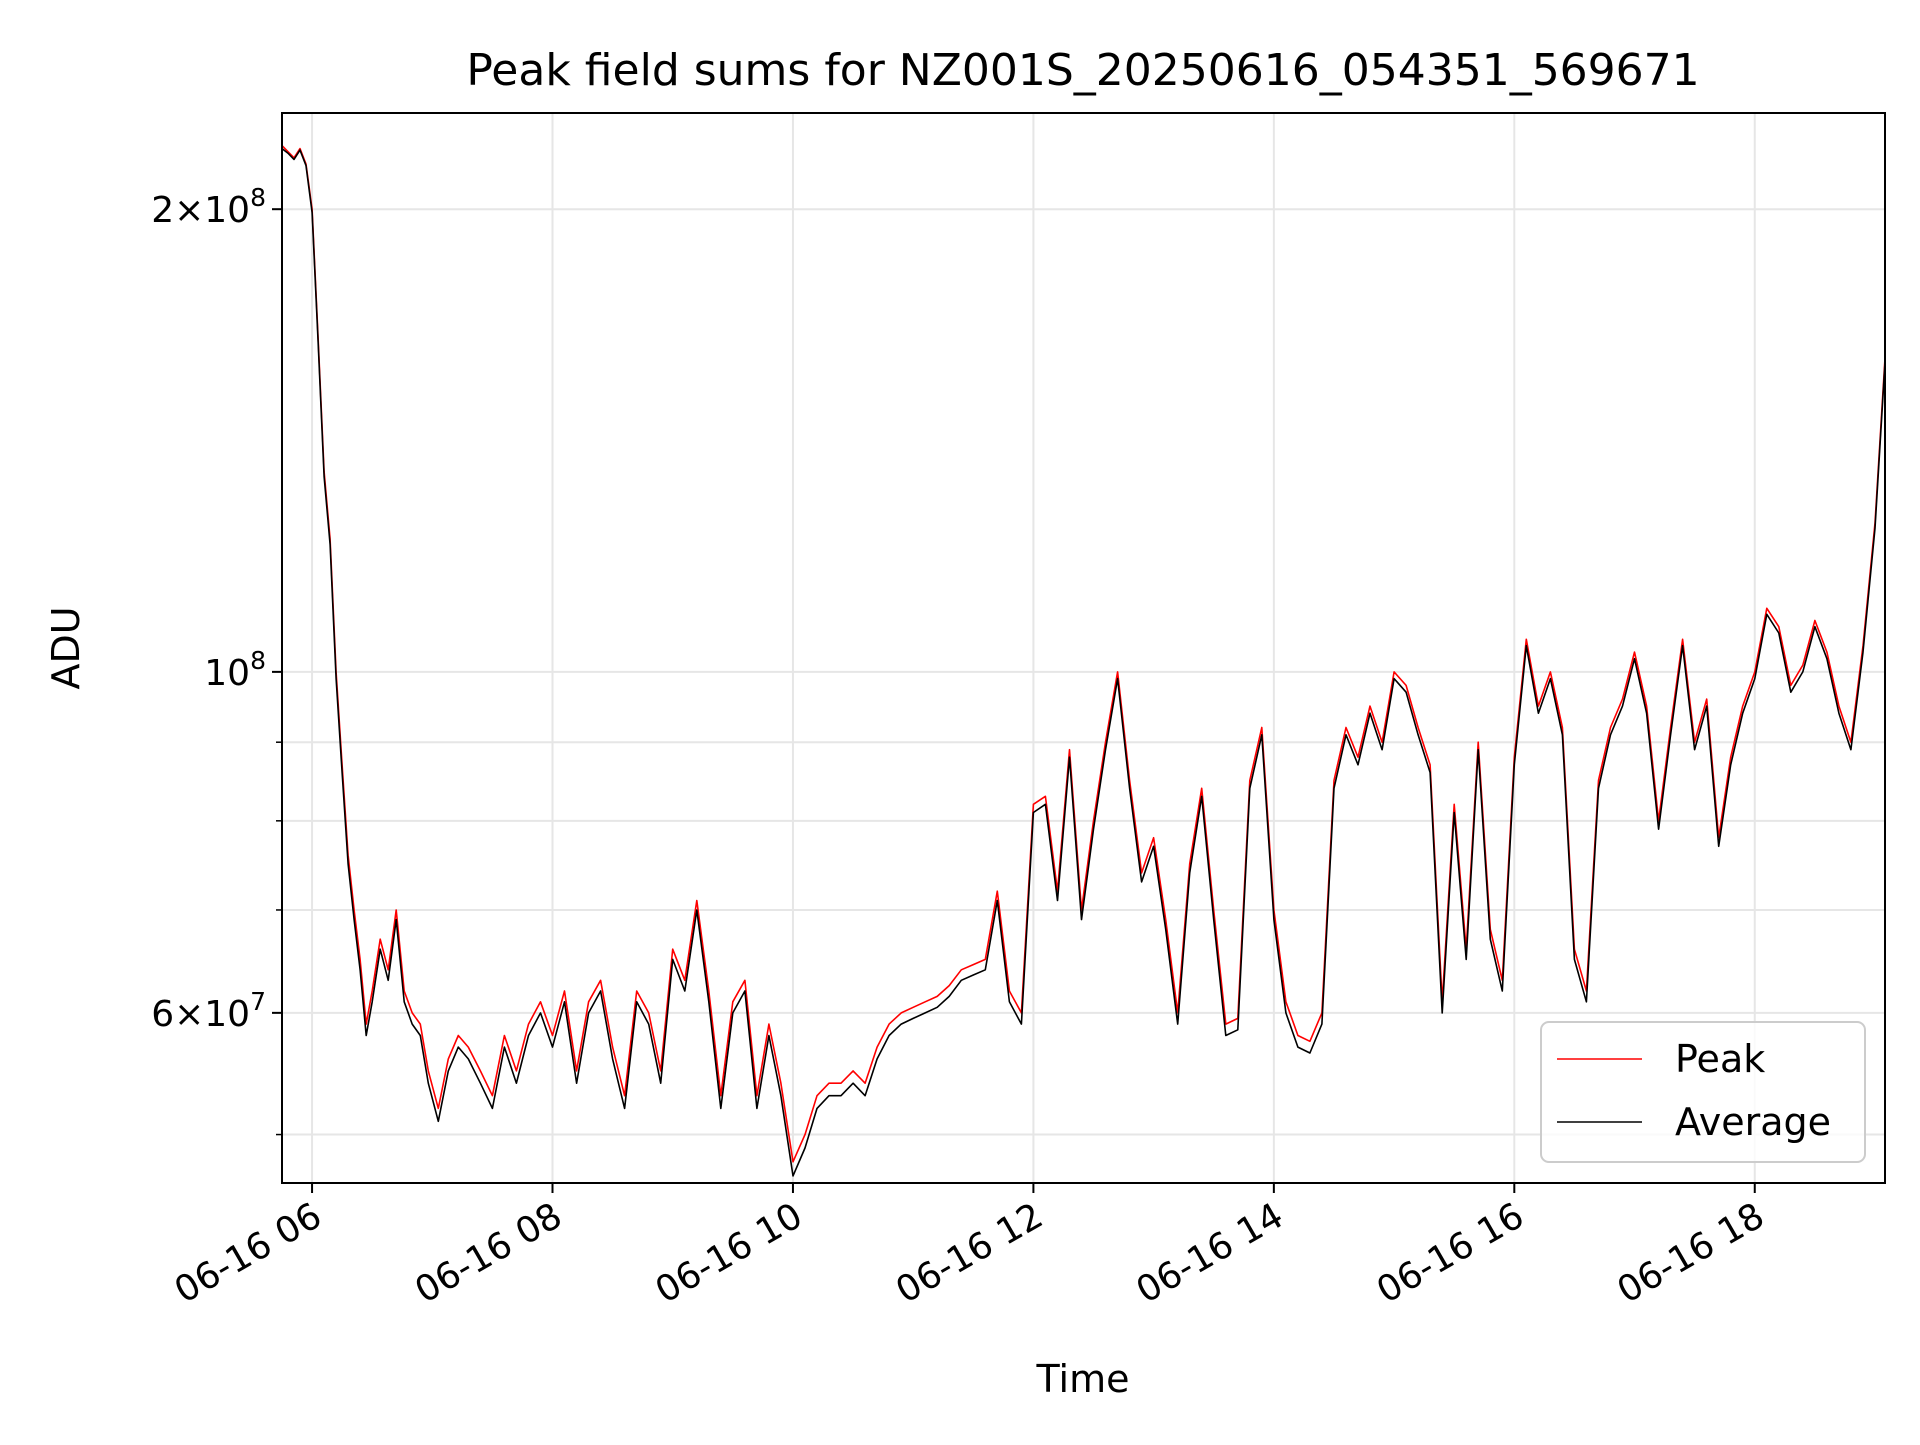 Image resolution: width=1920 pixels, height=1445 pixels. I want to click on y-tick-base: 6, so click(162, 1014).